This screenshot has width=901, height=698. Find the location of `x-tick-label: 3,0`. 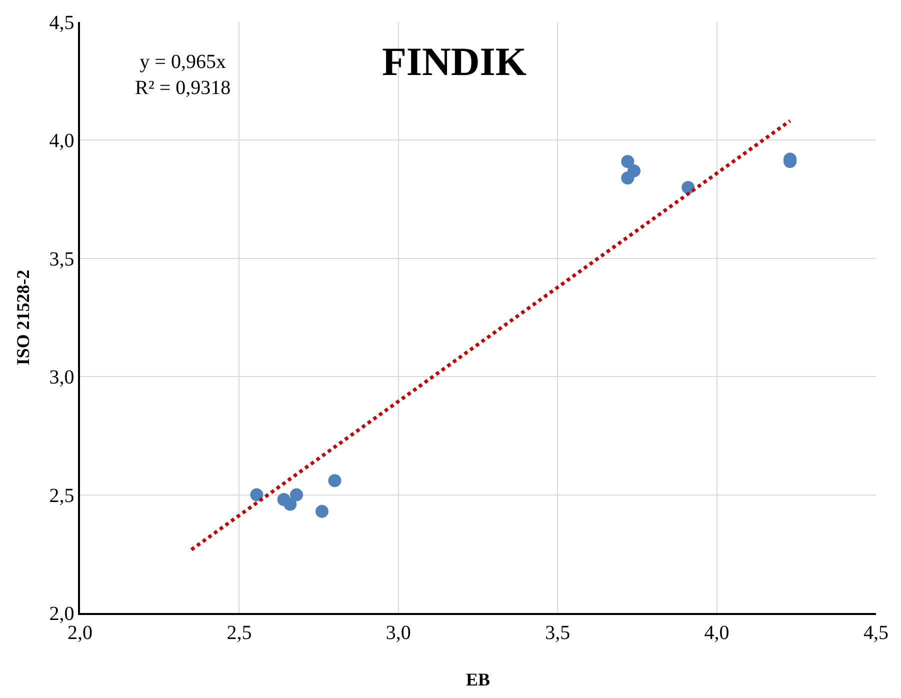

x-tick-label: 3,0 is located at coordinates (398, 633).